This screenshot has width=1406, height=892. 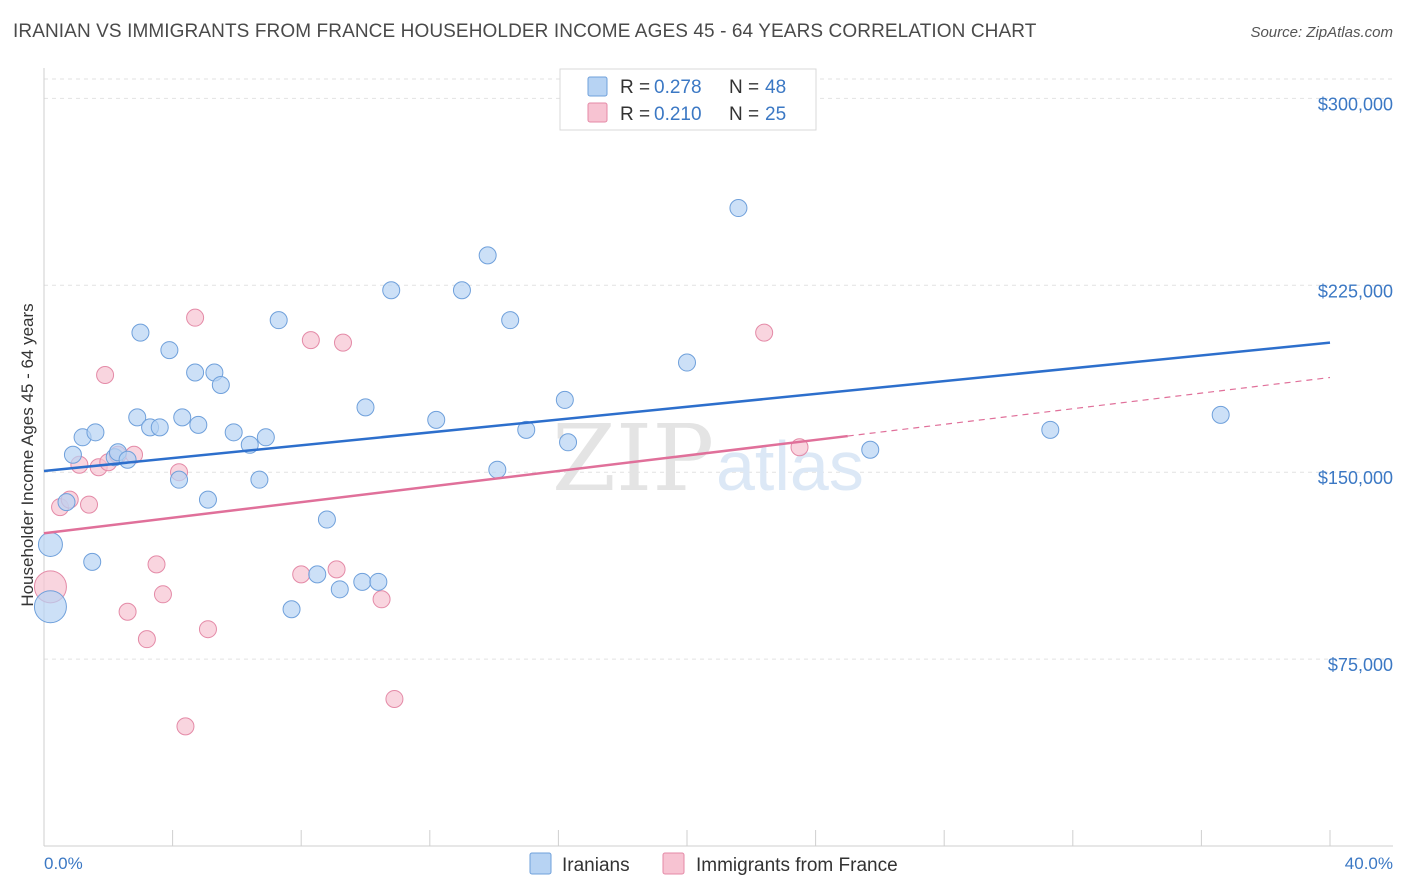 I want to click on legend-r-label-1: R =, so click(x=635, y=87).